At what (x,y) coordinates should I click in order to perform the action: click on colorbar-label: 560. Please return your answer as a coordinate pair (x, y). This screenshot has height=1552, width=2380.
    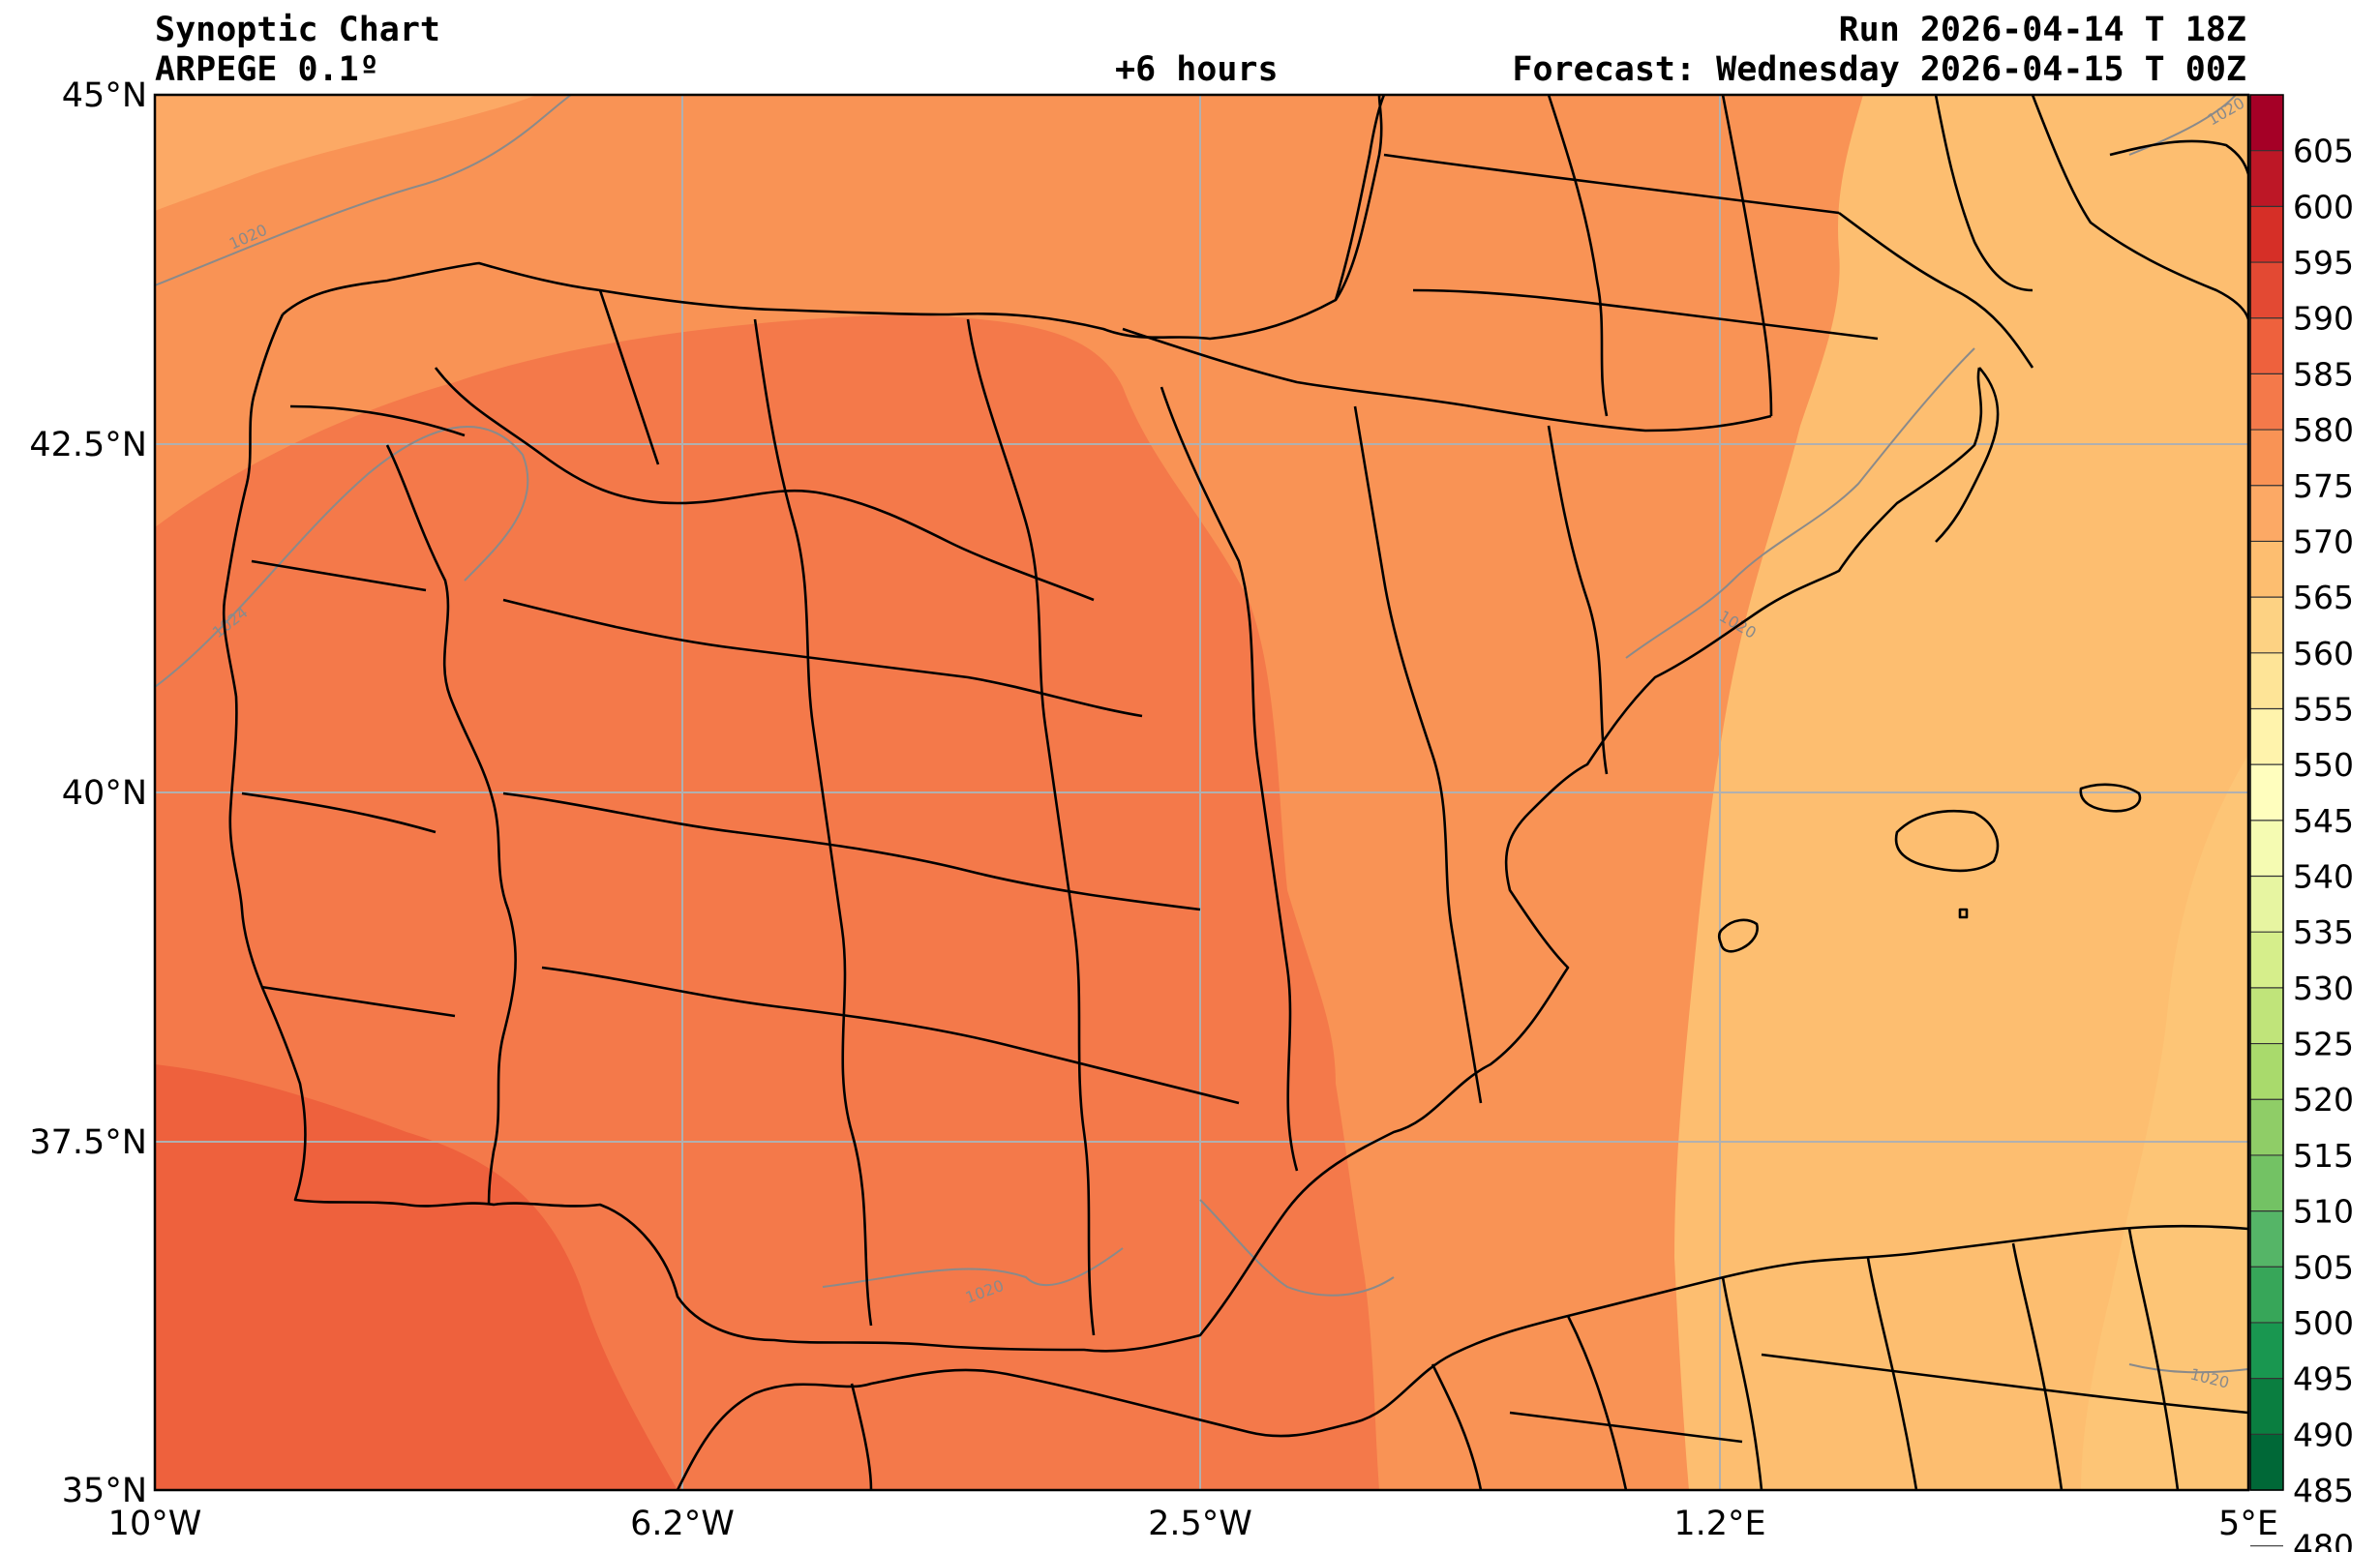
    Looking at the image, I should click on (2323, 654).